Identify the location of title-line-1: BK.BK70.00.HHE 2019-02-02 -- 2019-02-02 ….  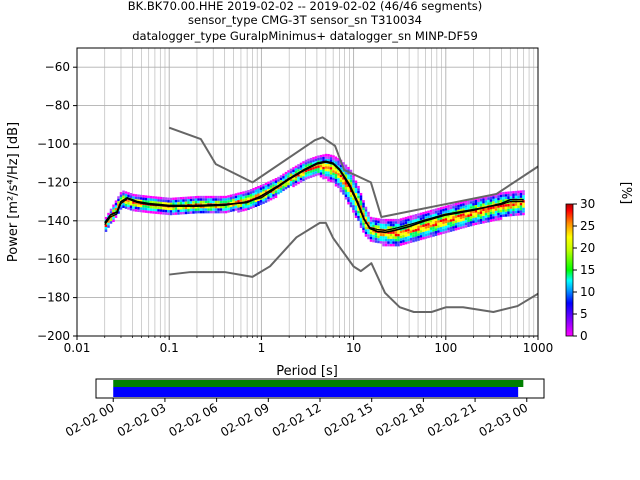
(305, 6).